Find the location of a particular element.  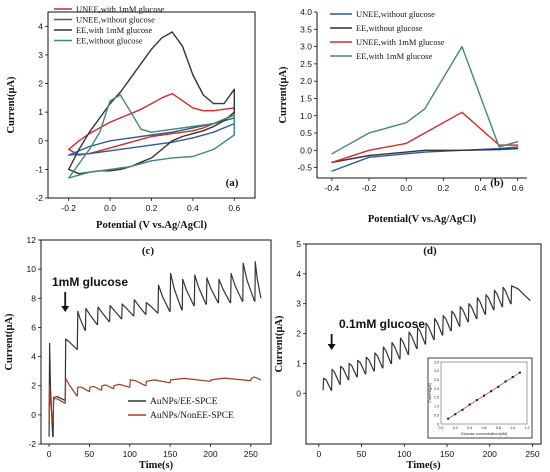

x-tick-label: 0 is located at coordinates (318, 454).